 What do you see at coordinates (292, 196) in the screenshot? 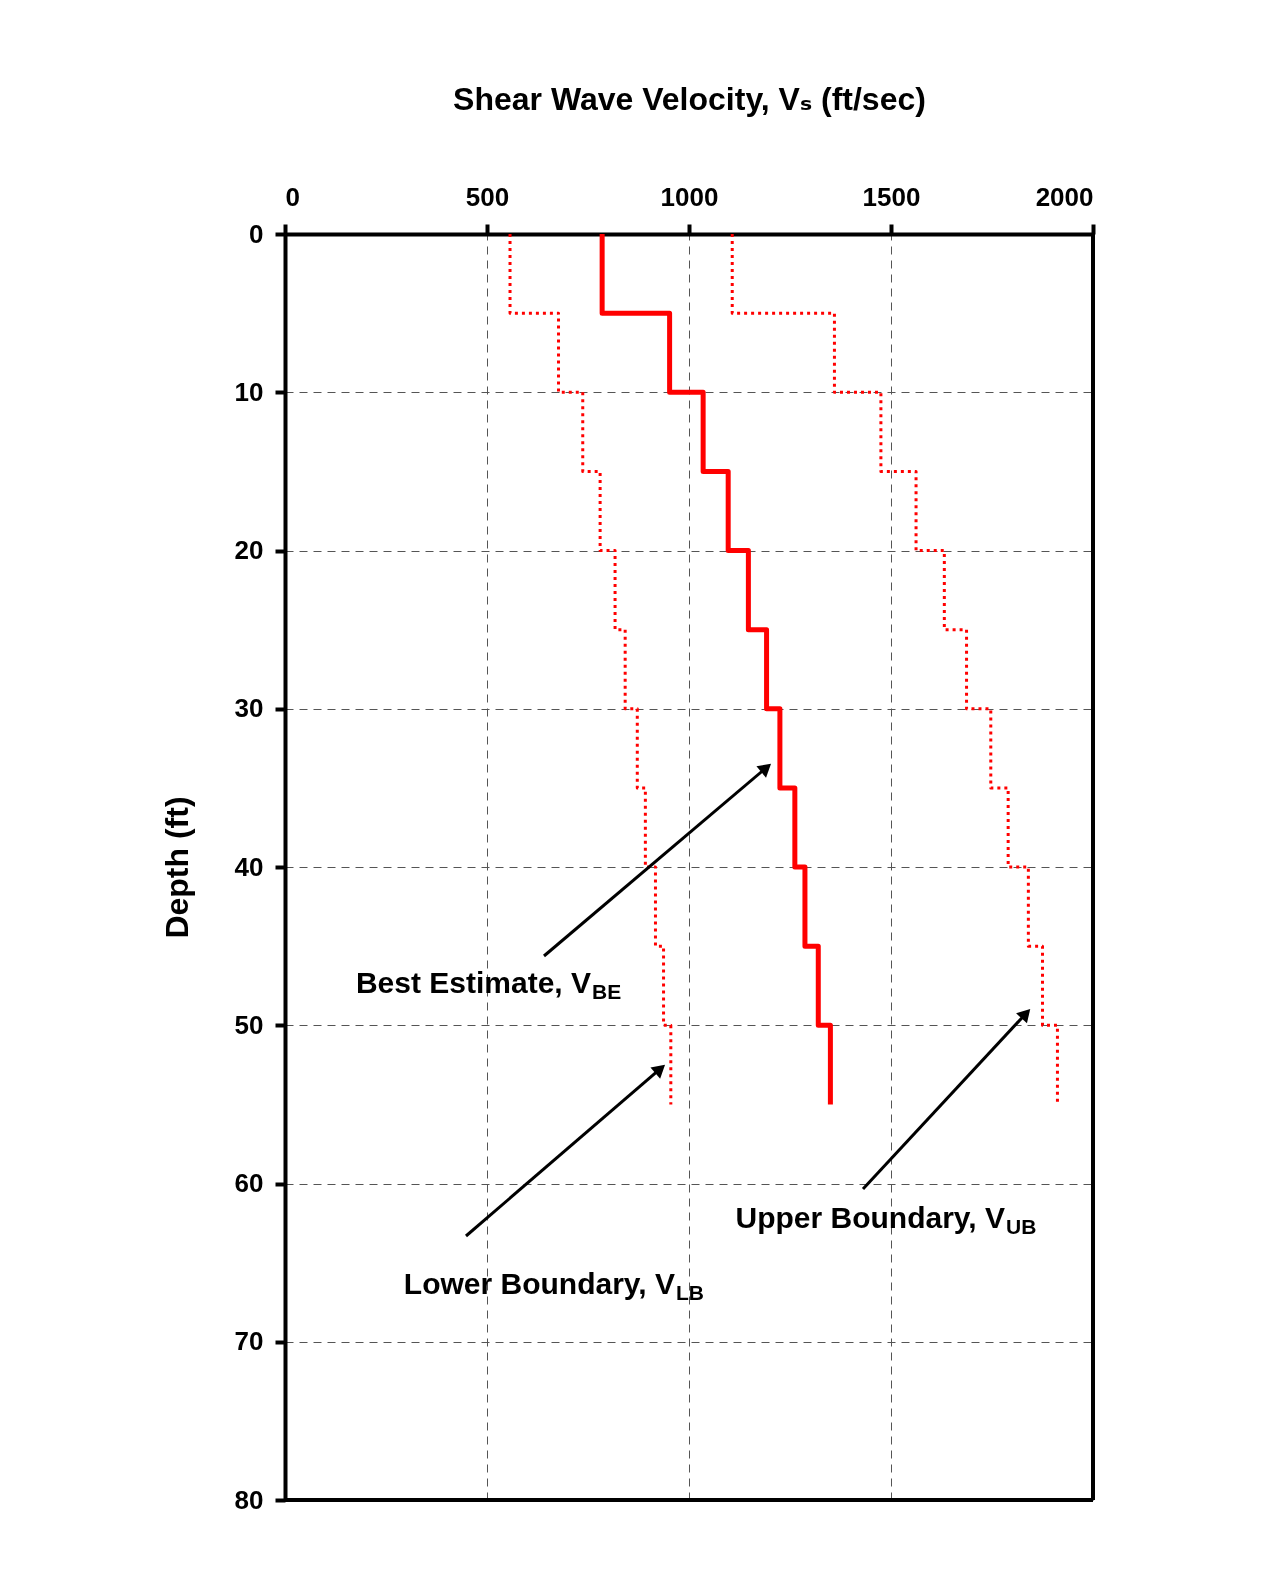
I see `x-tick-label: 0` at bounding box center [292, 196].